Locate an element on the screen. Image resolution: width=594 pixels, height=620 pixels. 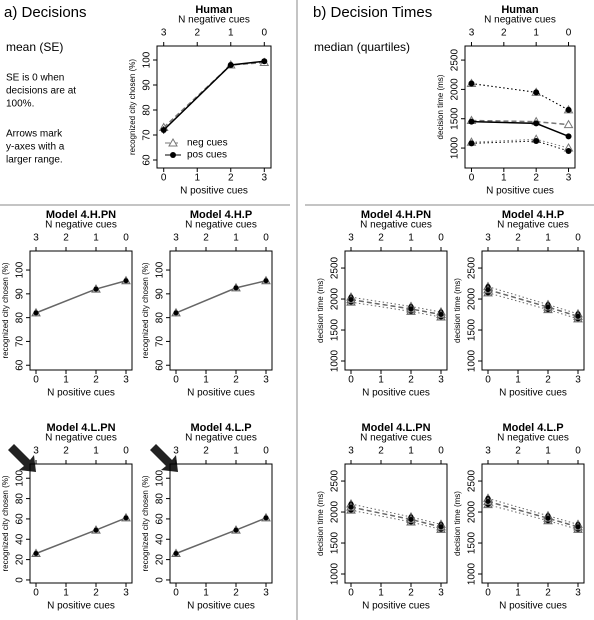
y-axis-label: recognized city chosen (%) is located at coordinates (132, 107).